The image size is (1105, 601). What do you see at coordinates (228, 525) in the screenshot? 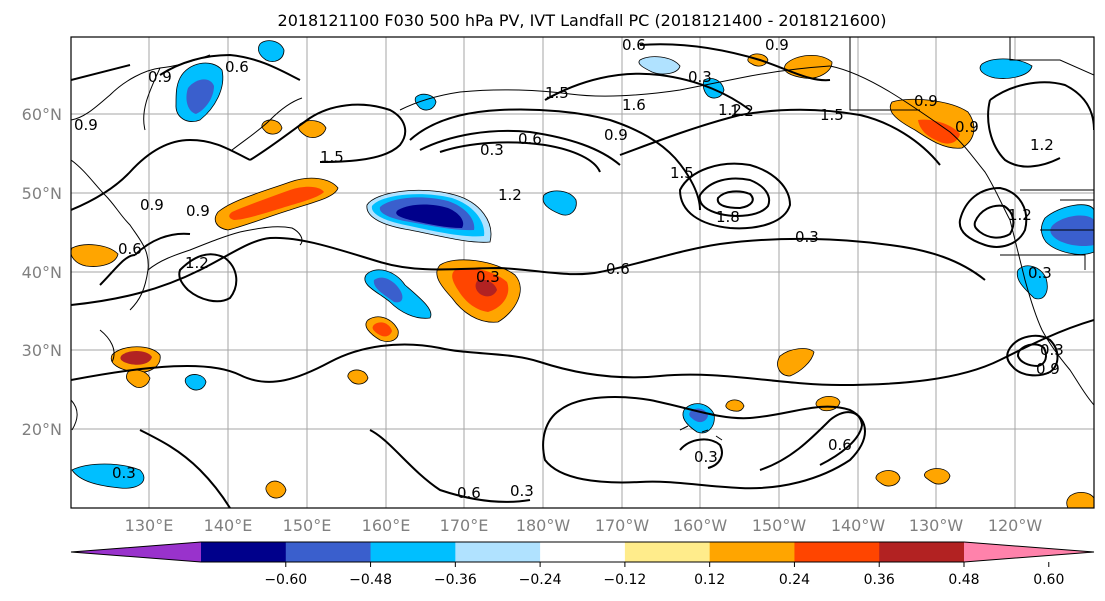
I see `lon-label: 140°E` at bounding box center [228, 525].